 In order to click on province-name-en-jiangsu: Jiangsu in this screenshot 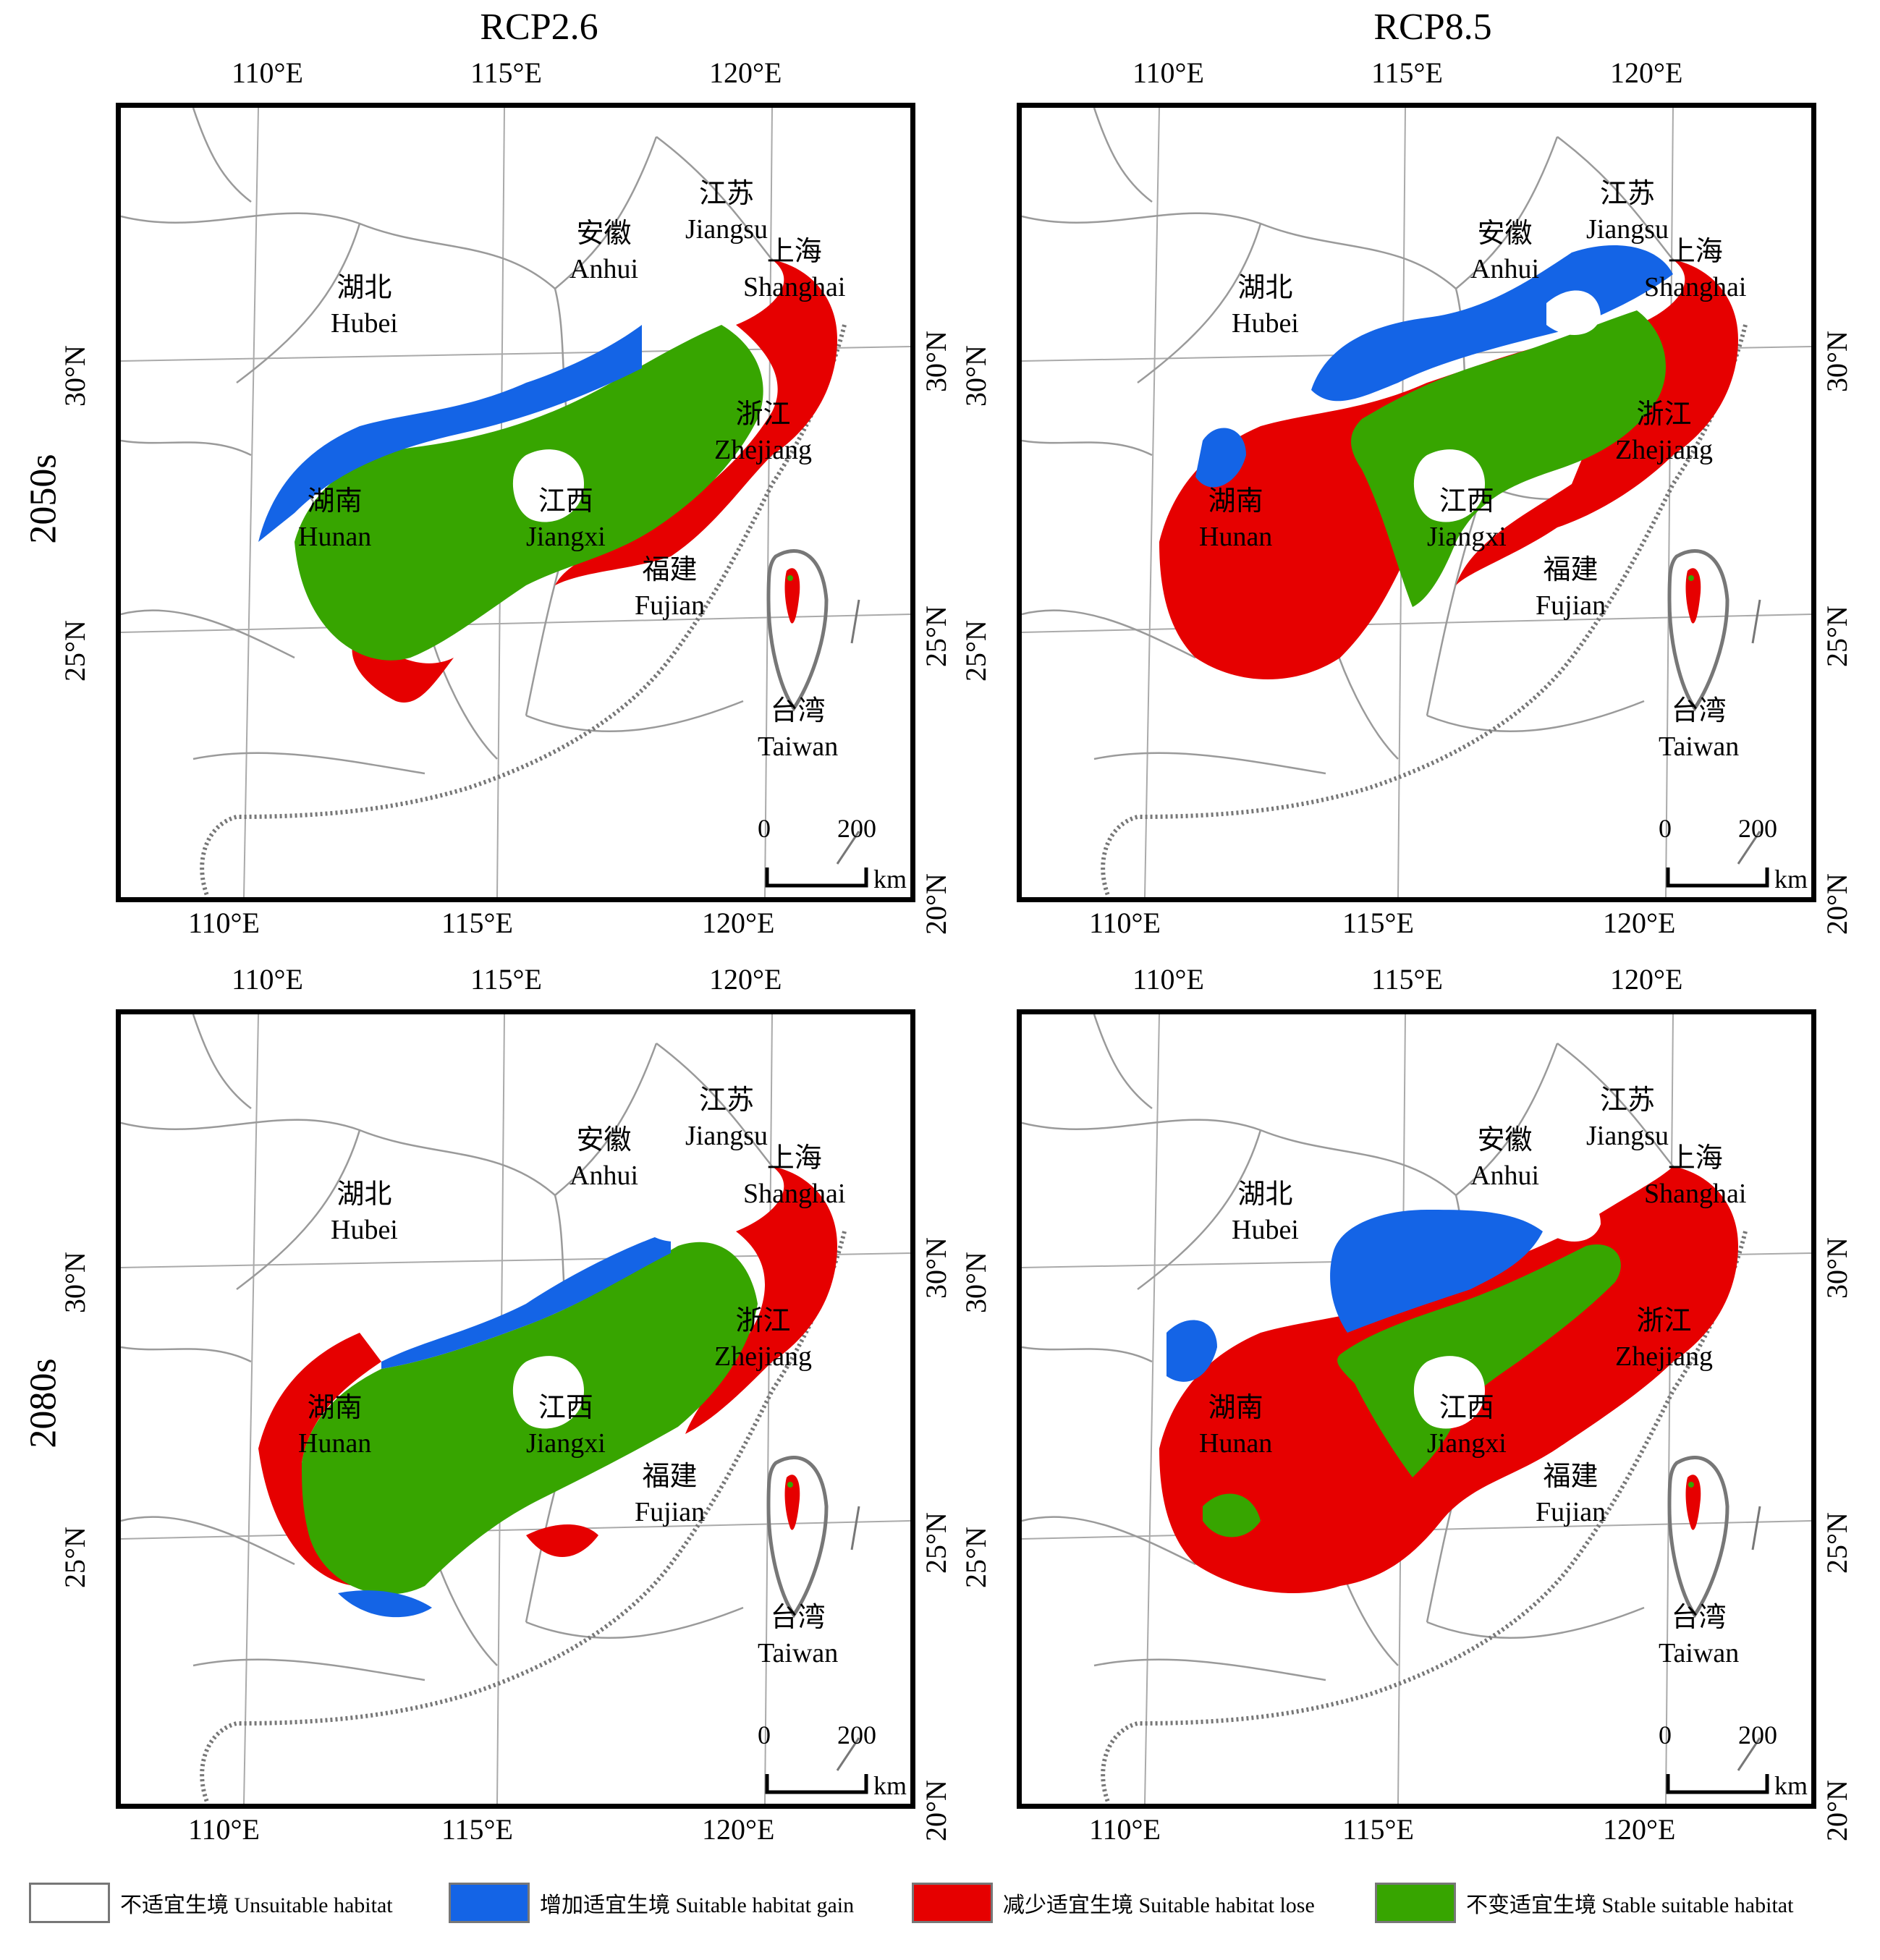, I will do `click(726, 1136)`.